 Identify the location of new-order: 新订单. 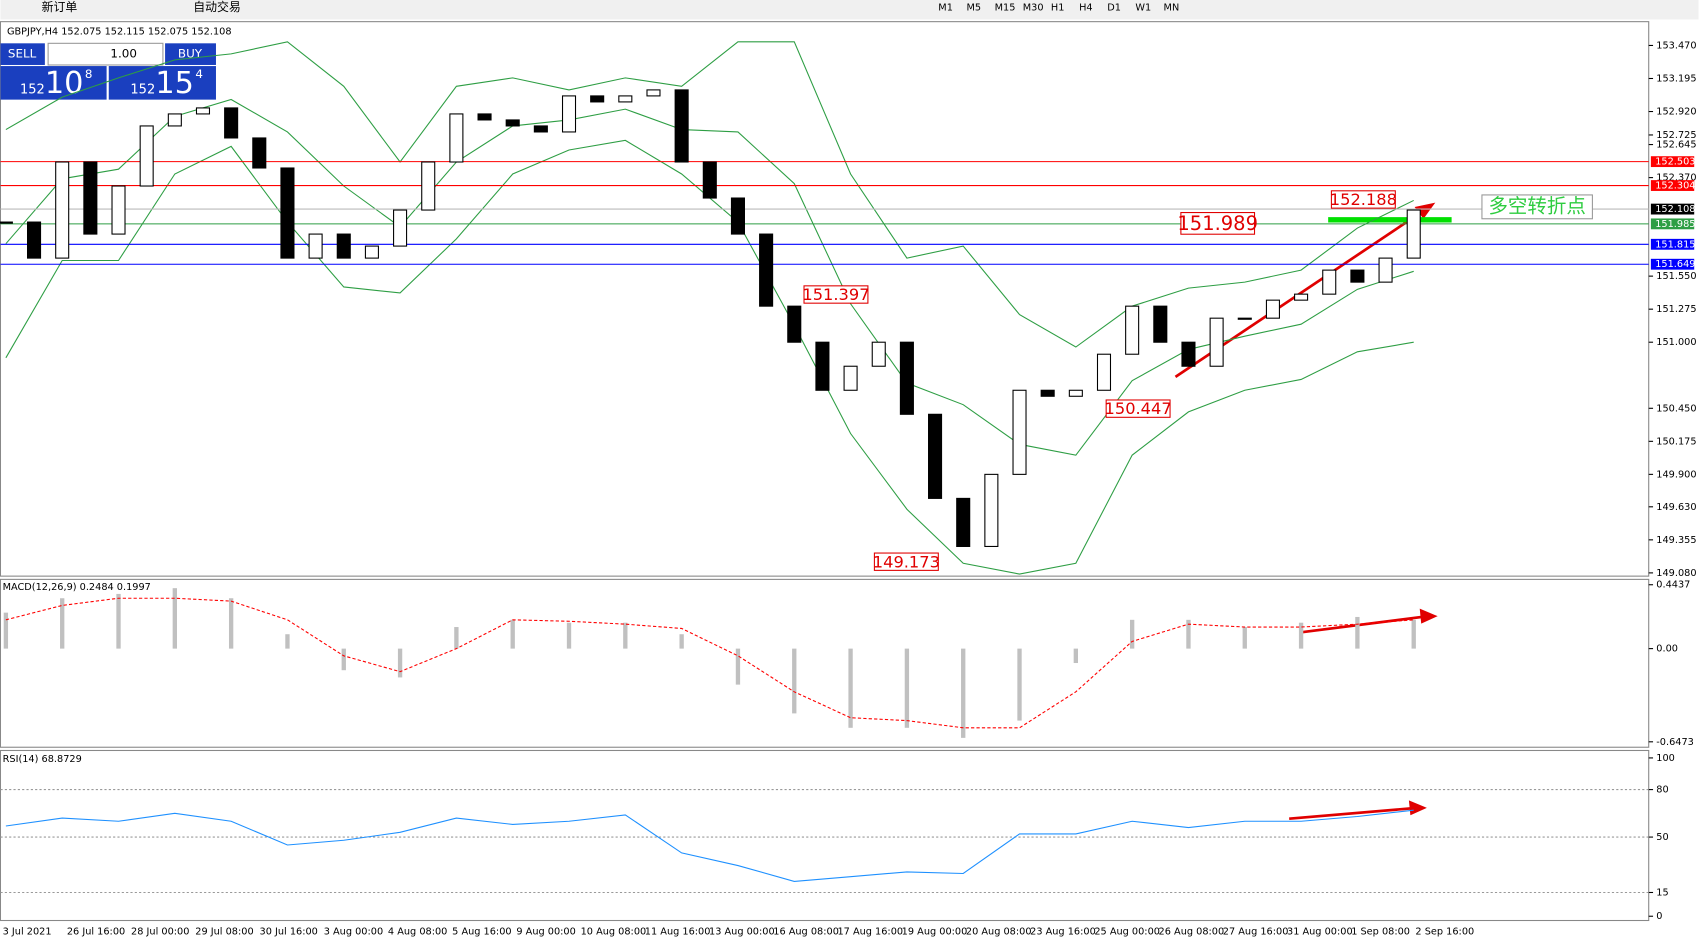
(60, 7).